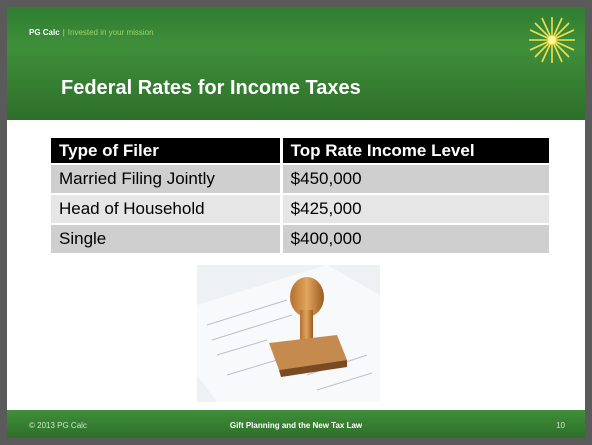 The image size is (592, 445). I want to click on stamp-block, so click(308, 352).